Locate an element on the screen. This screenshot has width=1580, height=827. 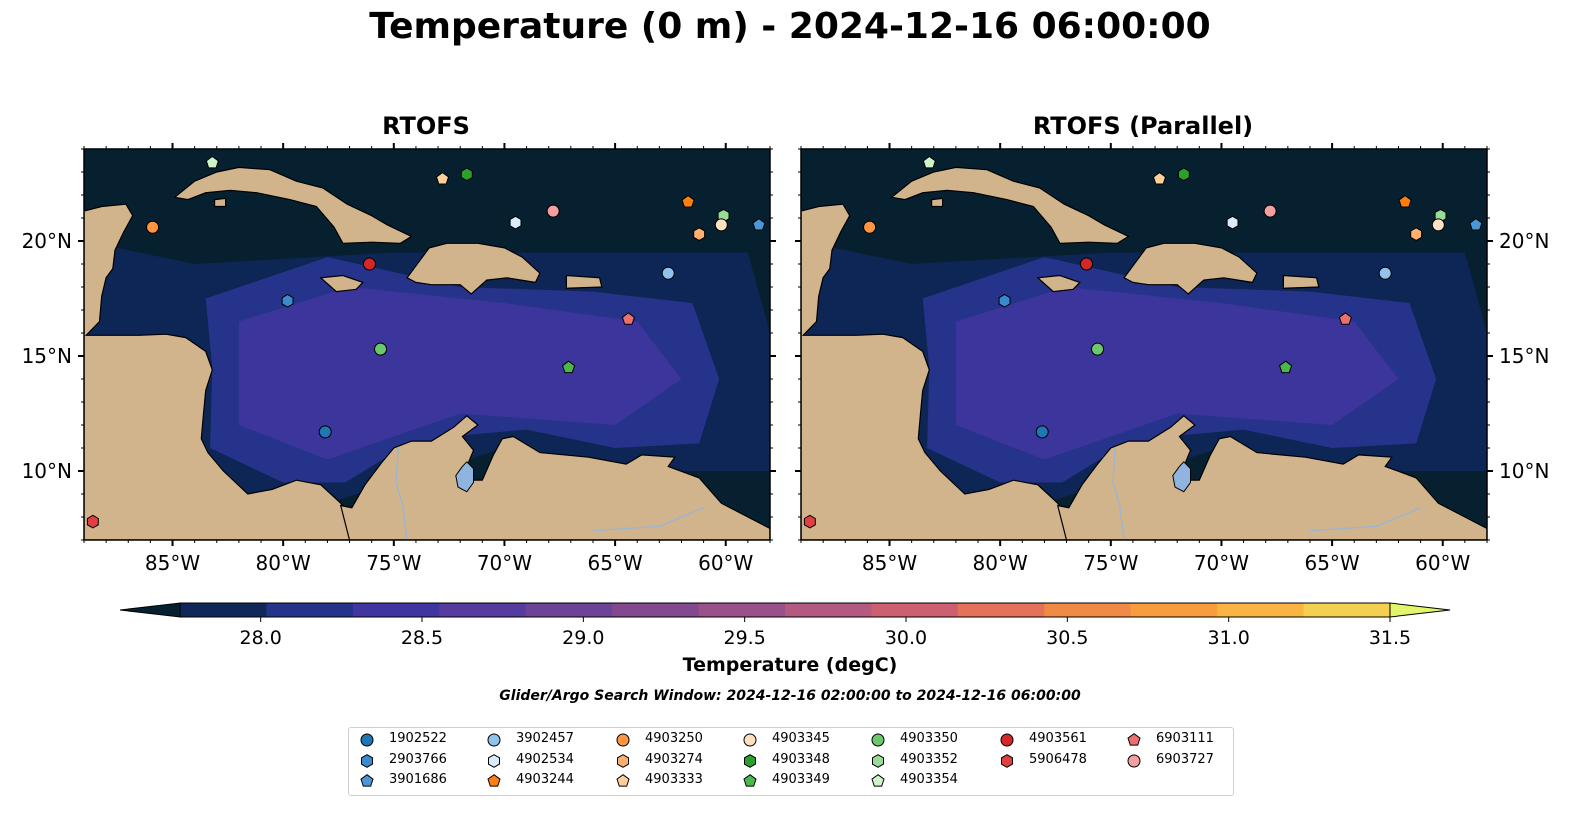
colorbar-label: Temperature (degC) is located at coordinates (790, 665).